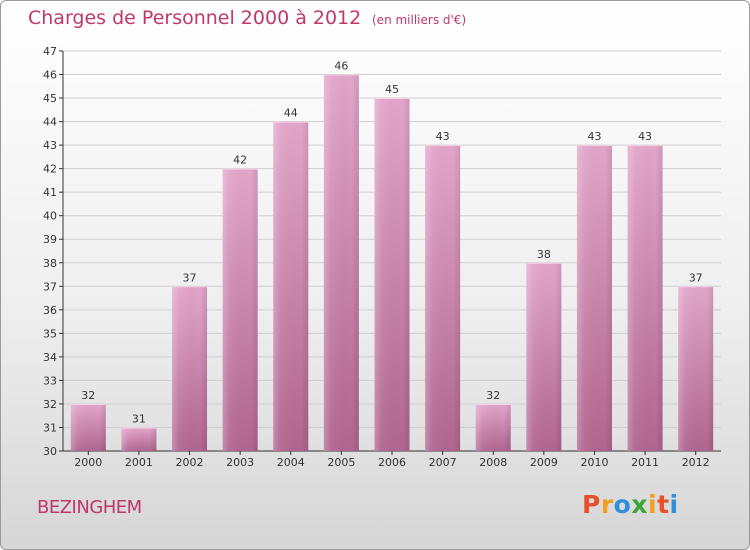  What do you see at coordinates (50, 427) in the screenshot?
I see `y-tick-label: 31` at bounding box center [50, 427].